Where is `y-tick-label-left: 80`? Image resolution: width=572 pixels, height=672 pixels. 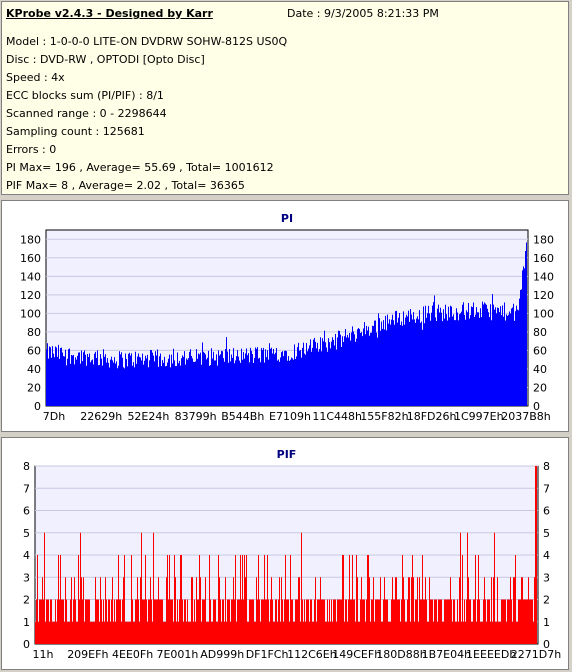 y-tick-label-left: 80 is located at coordinates (34, 332).